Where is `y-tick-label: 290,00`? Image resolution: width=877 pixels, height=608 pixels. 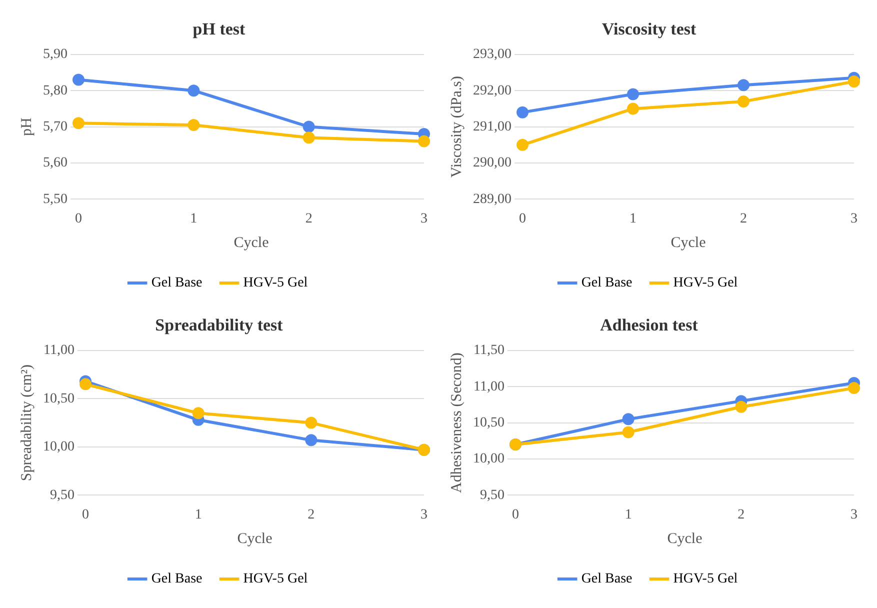
y-tick-label: 290,00 is located at coordinates (492, 163).